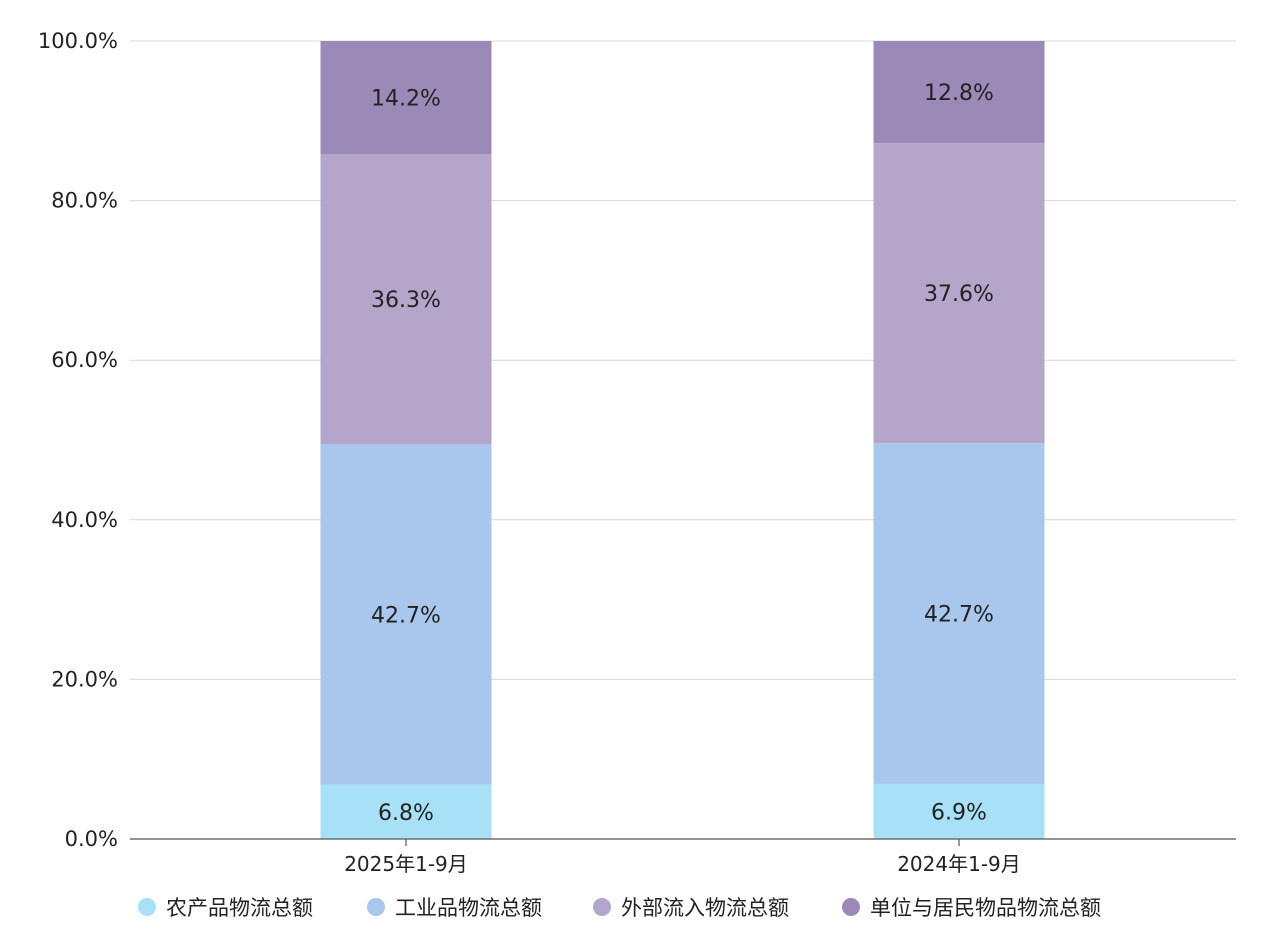  I want to click on y-tick-label: 60.0%, so click(84, 360).